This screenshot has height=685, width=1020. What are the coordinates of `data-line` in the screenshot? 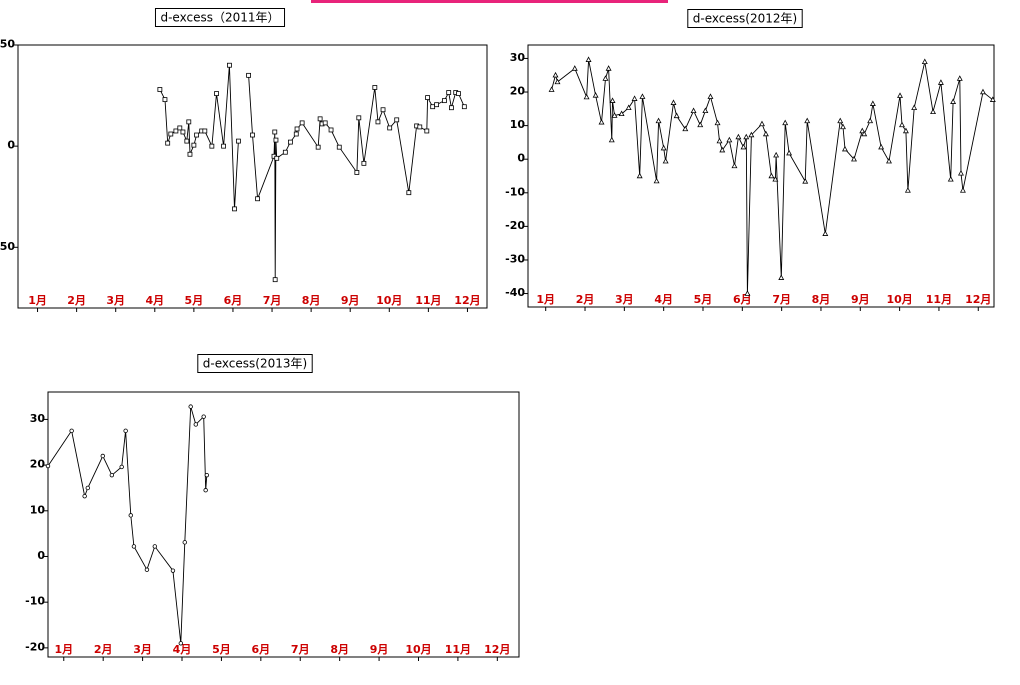 It's located at (127, 525).